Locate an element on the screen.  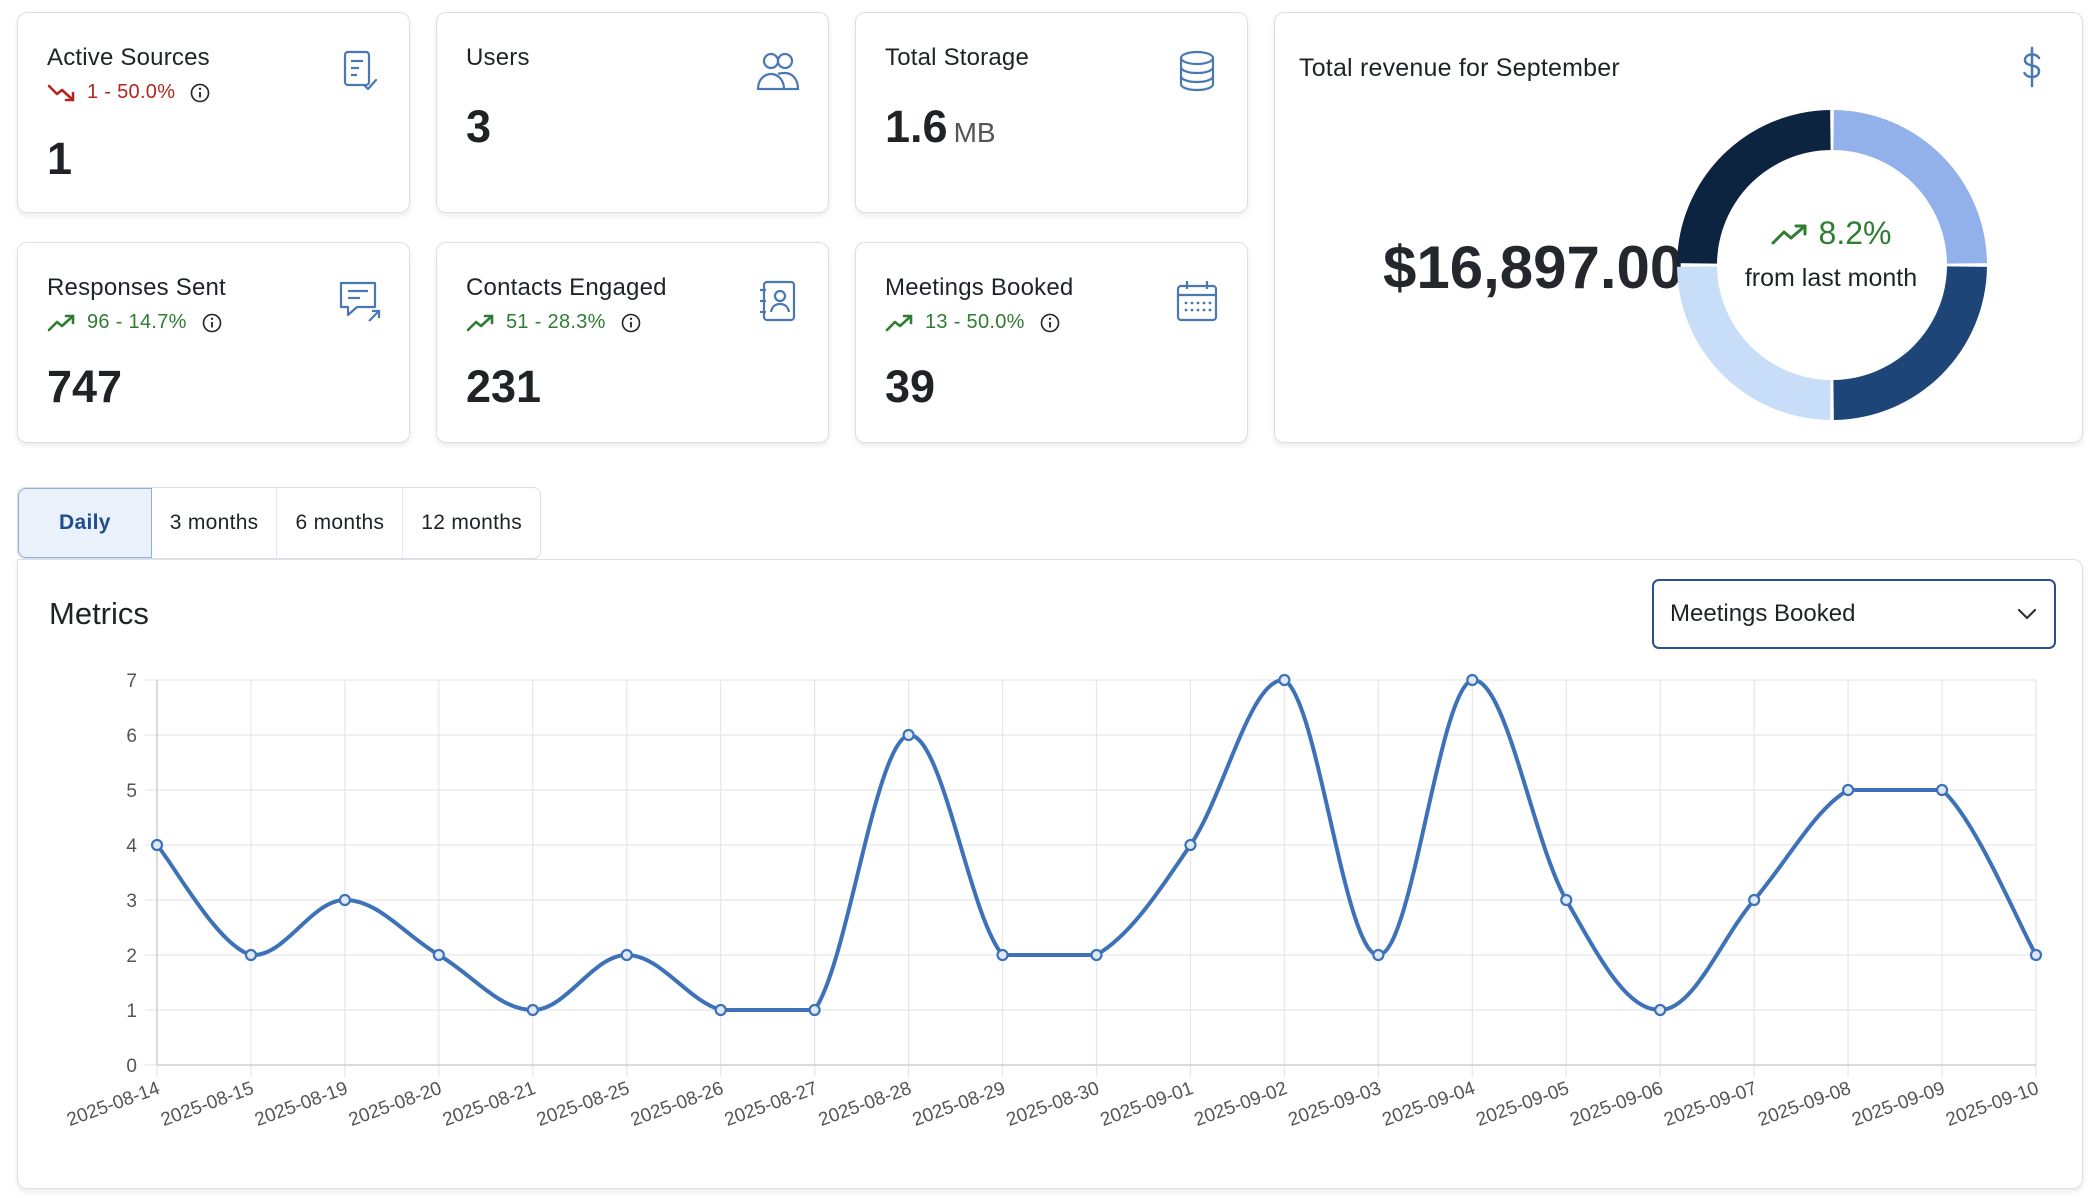
stat-title: Active Sources is located at coordinates (128, 57).